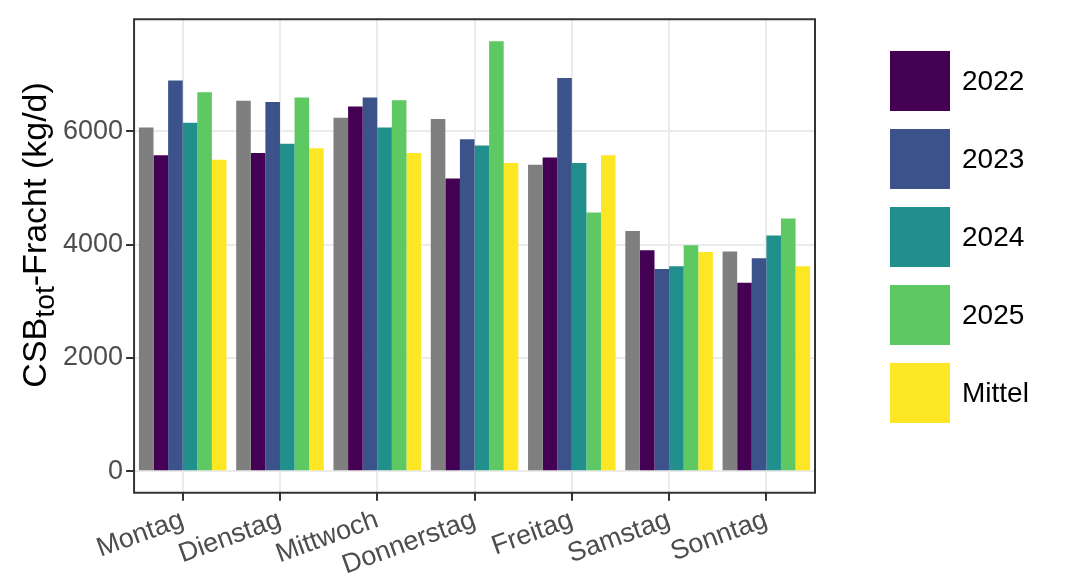 The height and width of the screenshot is (585, 1089). I want to click on legend-label: 2025, so click(993, 315).